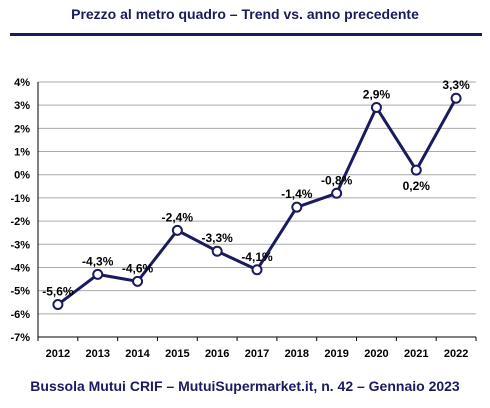 The width and height of the screenshot is (490, 408). Describe the element at coordinates (417, 186) in the screenshot. I see `data-label: 0,2%` at that location.